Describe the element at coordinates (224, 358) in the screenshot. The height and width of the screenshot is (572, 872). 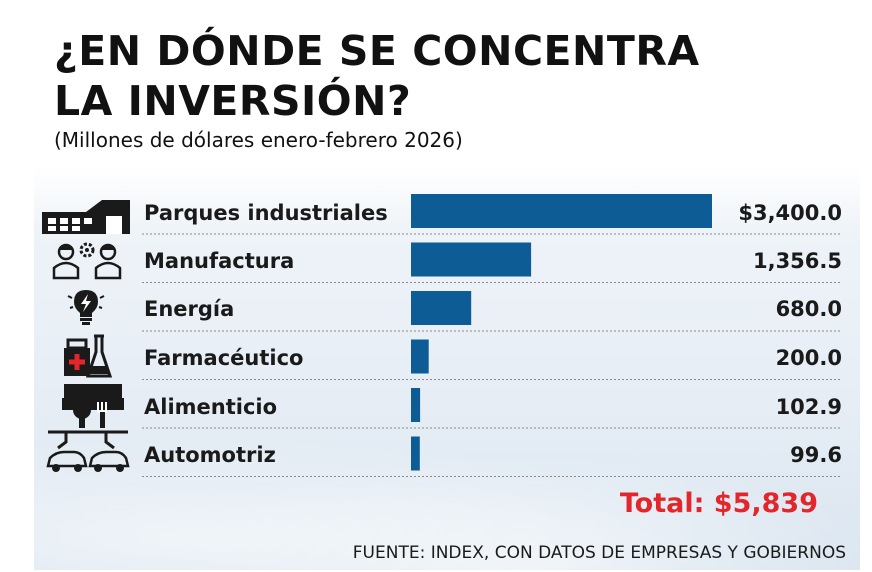
I see `category-label: Farmacéutico` at that location.